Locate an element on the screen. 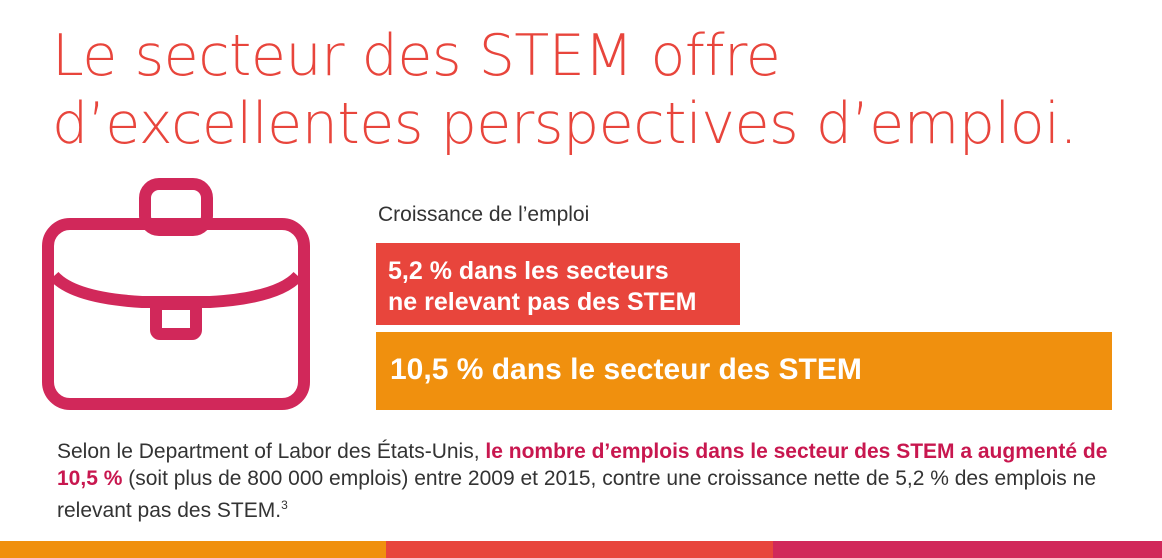  footer-stripe-red is located at coordinates (579, 549).